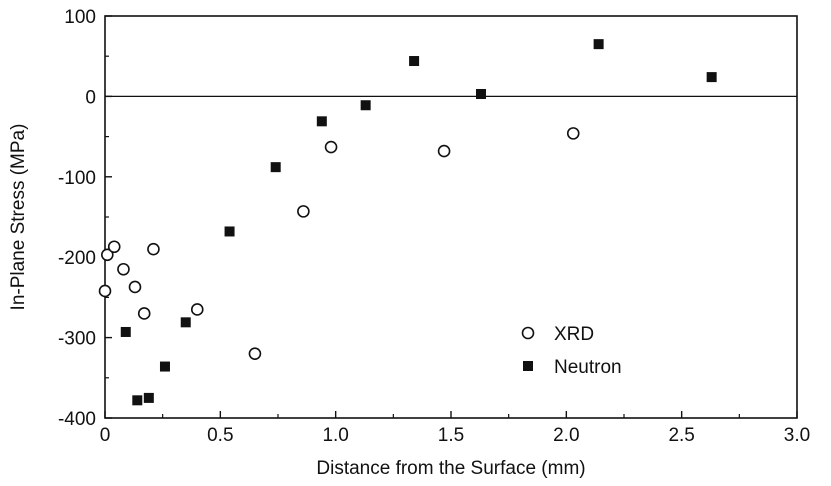 This screenshot has height=486, width=831. Describe the element at coordinates (77, 258) in the screenshot. I see `y-tick-label: -200` at that location.